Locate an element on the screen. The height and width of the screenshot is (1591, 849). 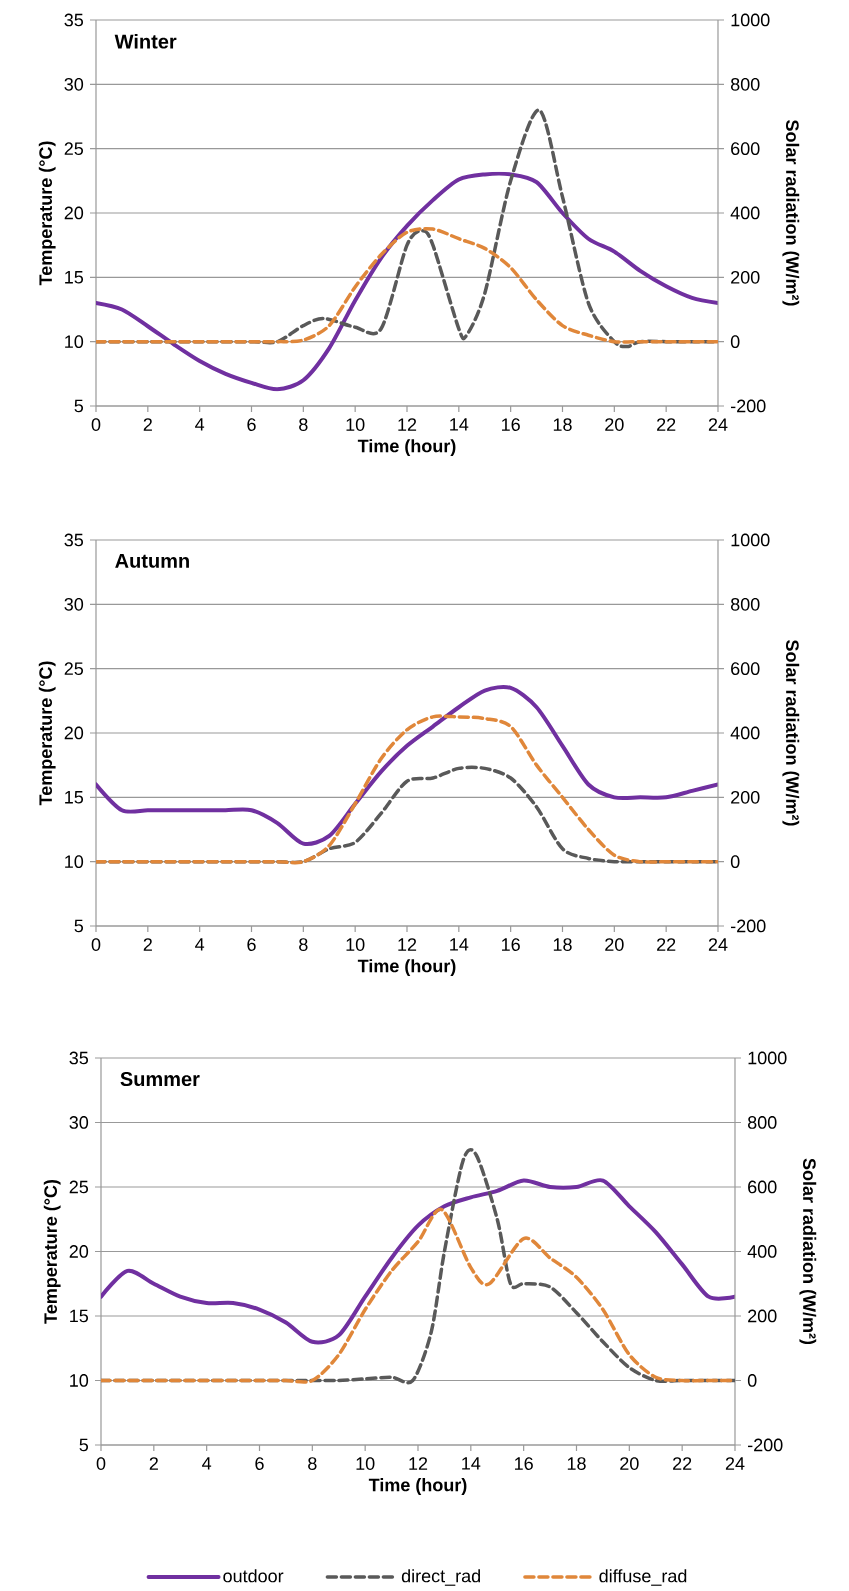
text: Autumn is located at coordinates (152, 560).